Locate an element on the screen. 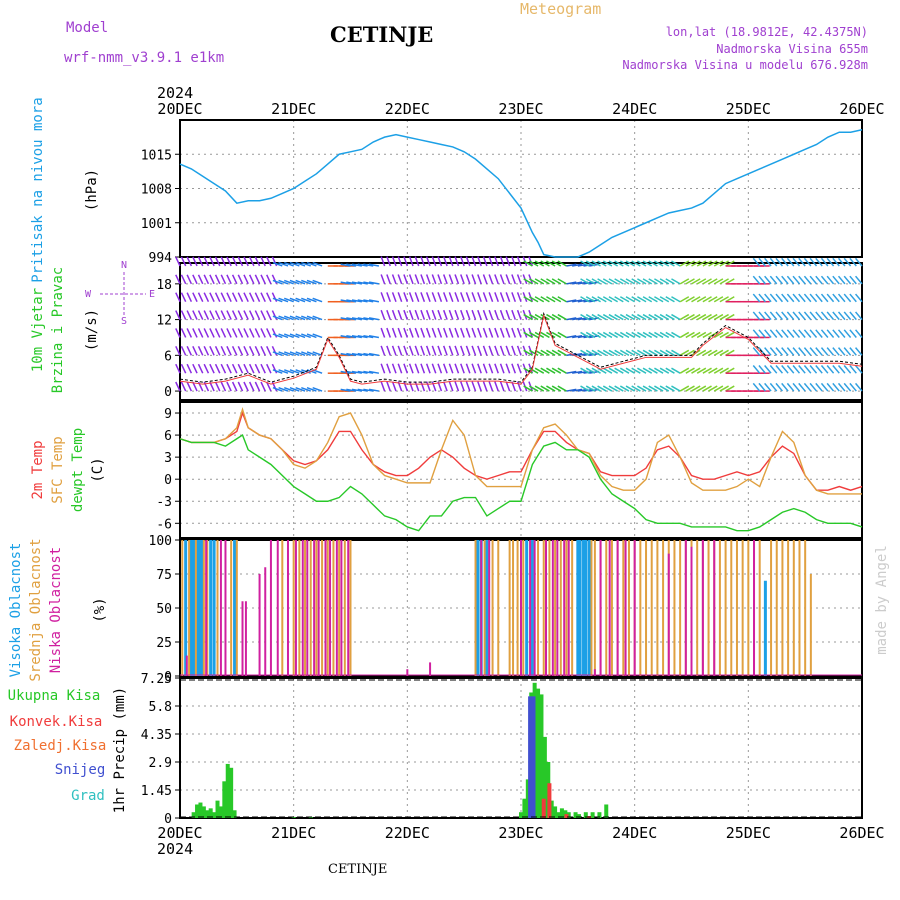  model-label: Model is located at coordinates (87, 28).